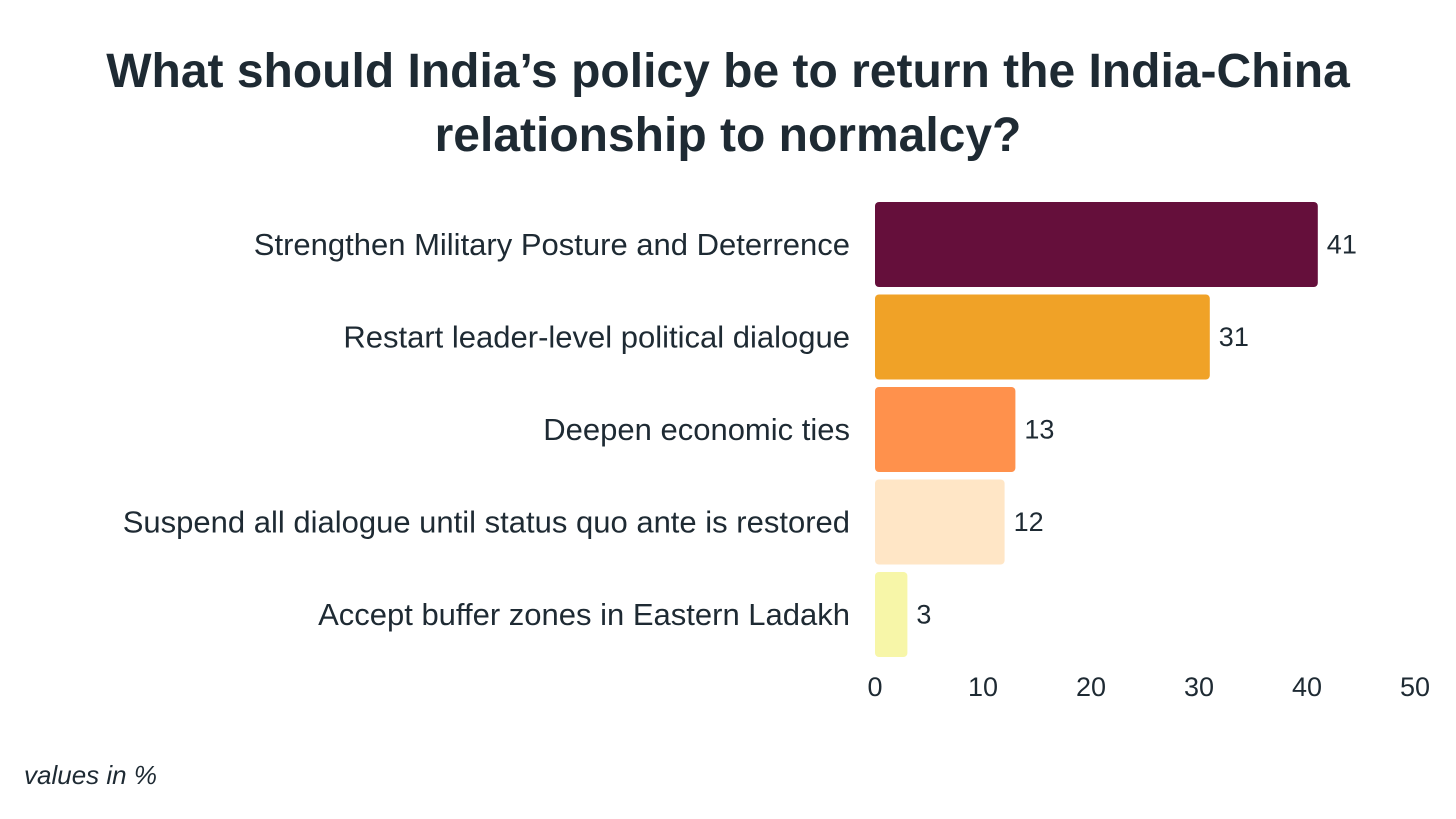  I want to click on x-tick-label-30: 30, so click(1199, 687).